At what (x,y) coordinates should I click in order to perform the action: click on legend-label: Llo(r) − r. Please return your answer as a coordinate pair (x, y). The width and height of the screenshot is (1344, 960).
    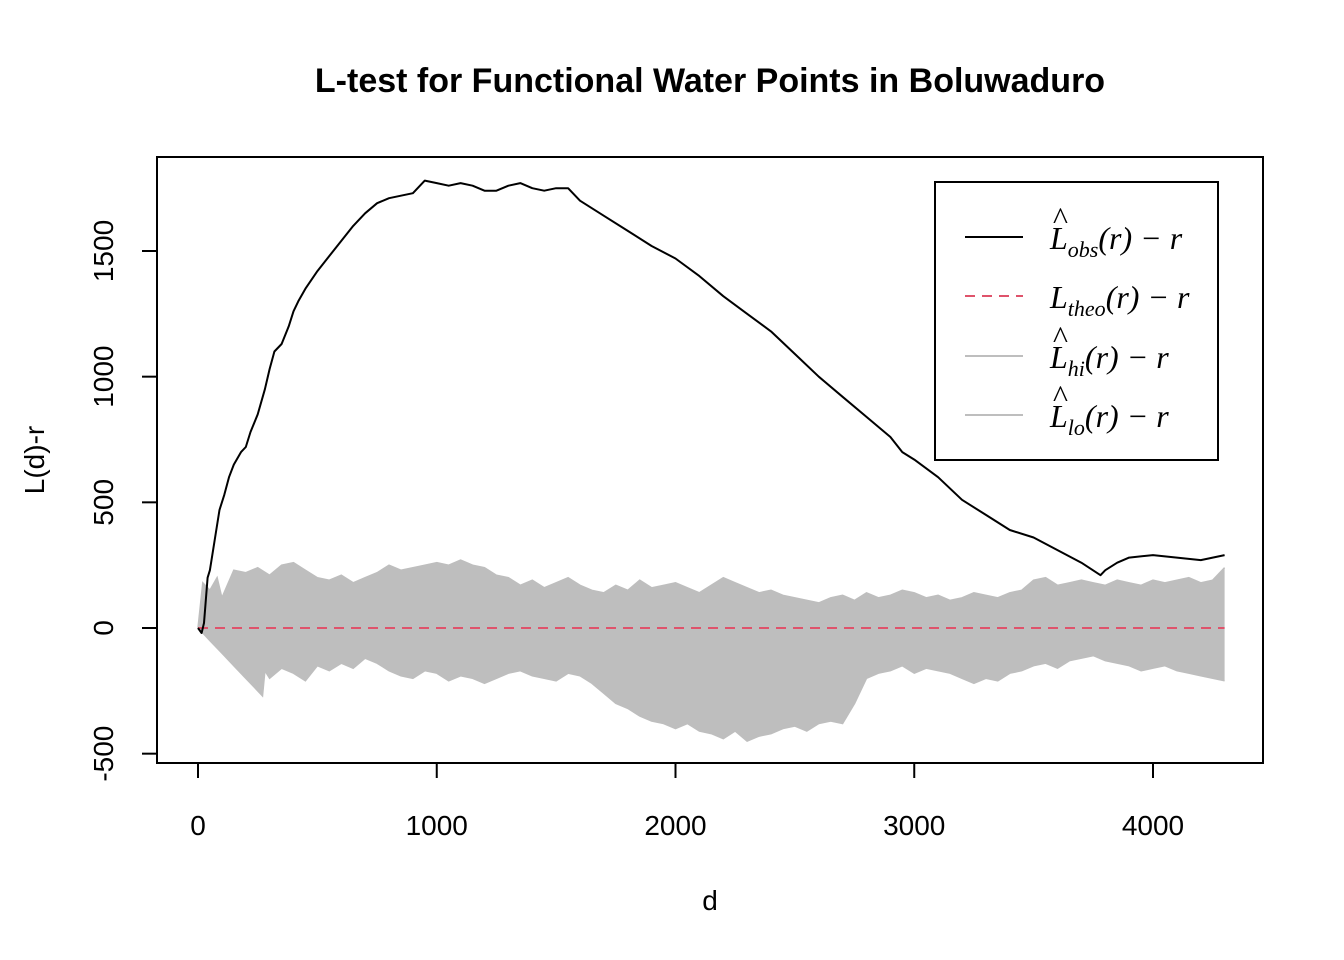
    Looking at the image, I should click on (1109, 419).